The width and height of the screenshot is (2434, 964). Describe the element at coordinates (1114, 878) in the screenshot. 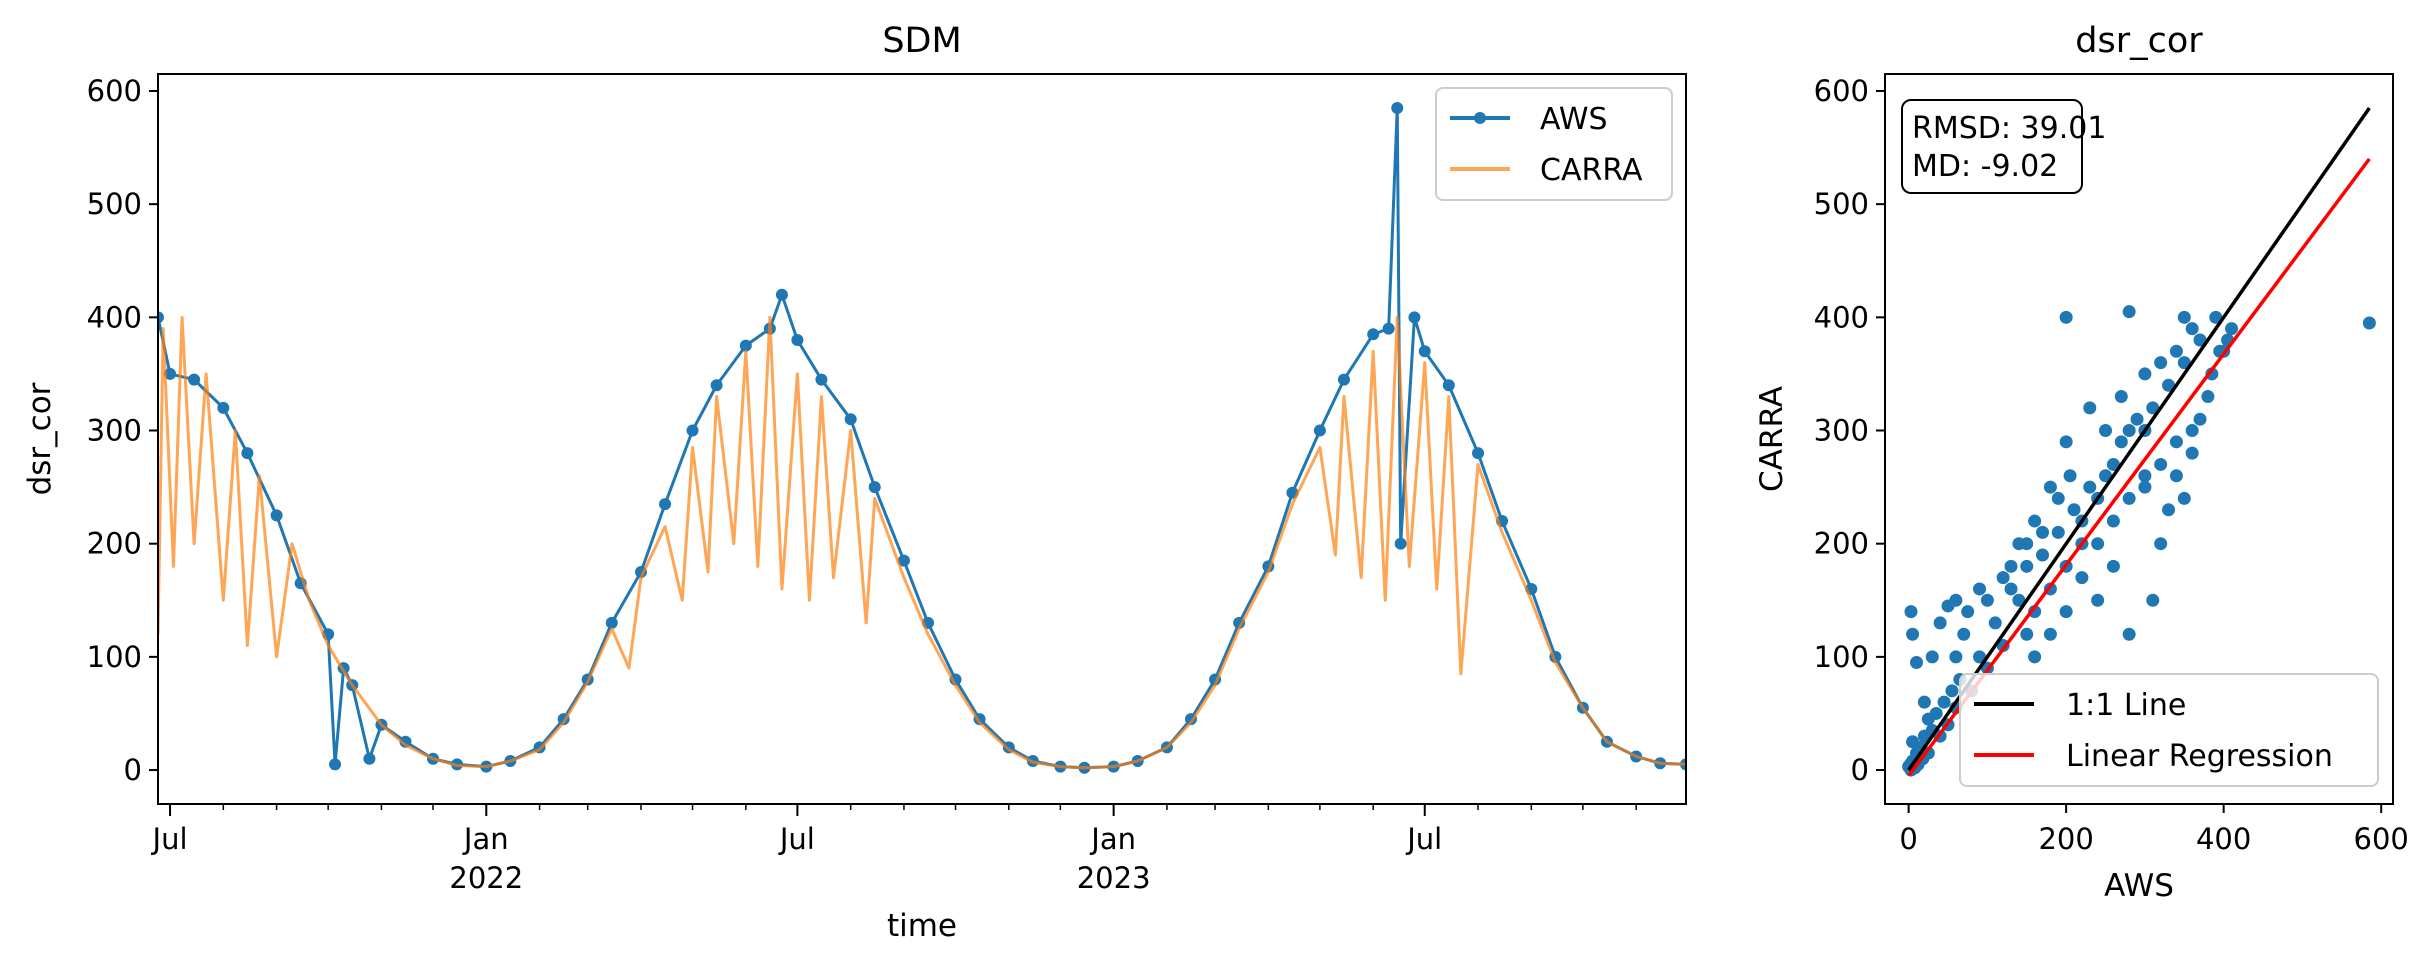

I see `x-tick-year-label: 2023` at that location.